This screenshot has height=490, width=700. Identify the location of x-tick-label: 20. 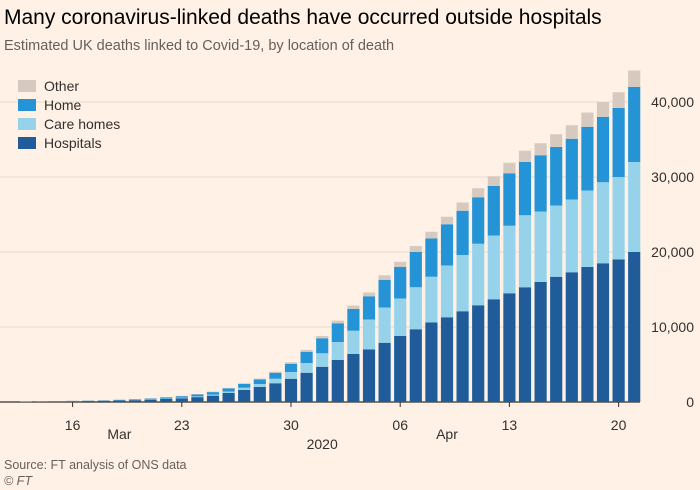
(619, 425).